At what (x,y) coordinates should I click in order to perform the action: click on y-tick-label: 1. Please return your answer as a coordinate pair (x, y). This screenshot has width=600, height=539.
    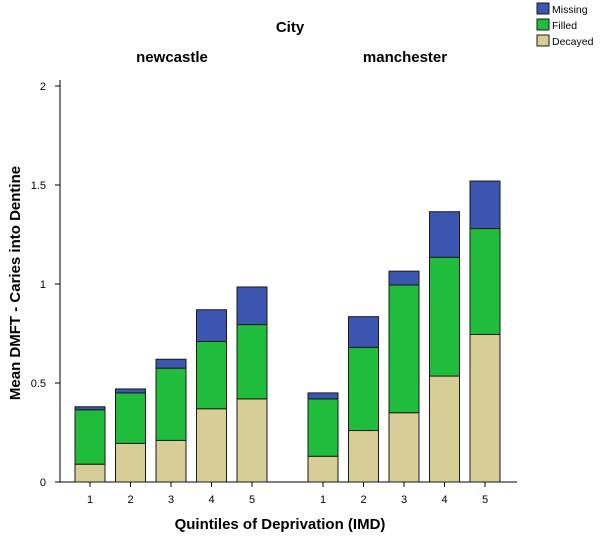
    Looking at the image, I should click on (43, 285).